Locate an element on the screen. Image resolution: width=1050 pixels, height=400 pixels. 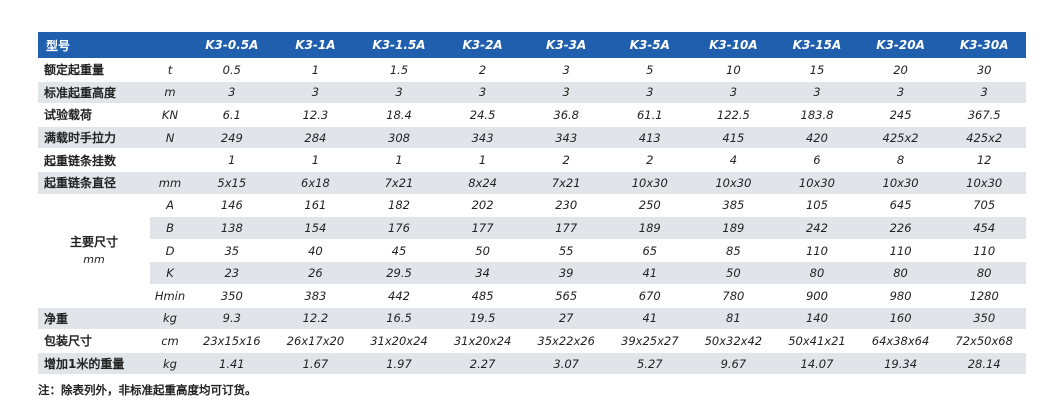
table-row: 额定起重量 t 0.5 1 1.5 2 3 5 10 15 20 30 is located at coordinates (532, 70).